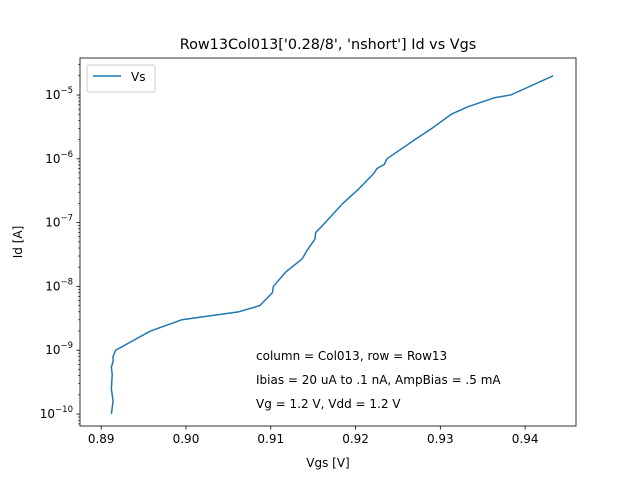 The height and width of the screenshot is (480, 640). I want to click on y-tick-label: 10⁻⁸, so click(59, 285).